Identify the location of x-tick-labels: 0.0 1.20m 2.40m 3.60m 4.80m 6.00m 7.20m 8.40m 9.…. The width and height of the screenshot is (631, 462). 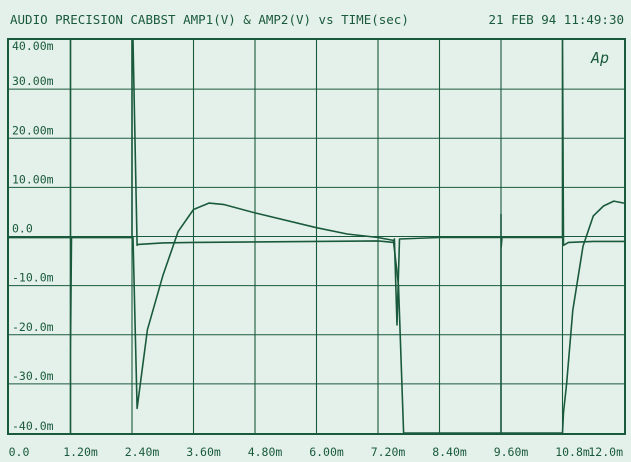
(316, 452).